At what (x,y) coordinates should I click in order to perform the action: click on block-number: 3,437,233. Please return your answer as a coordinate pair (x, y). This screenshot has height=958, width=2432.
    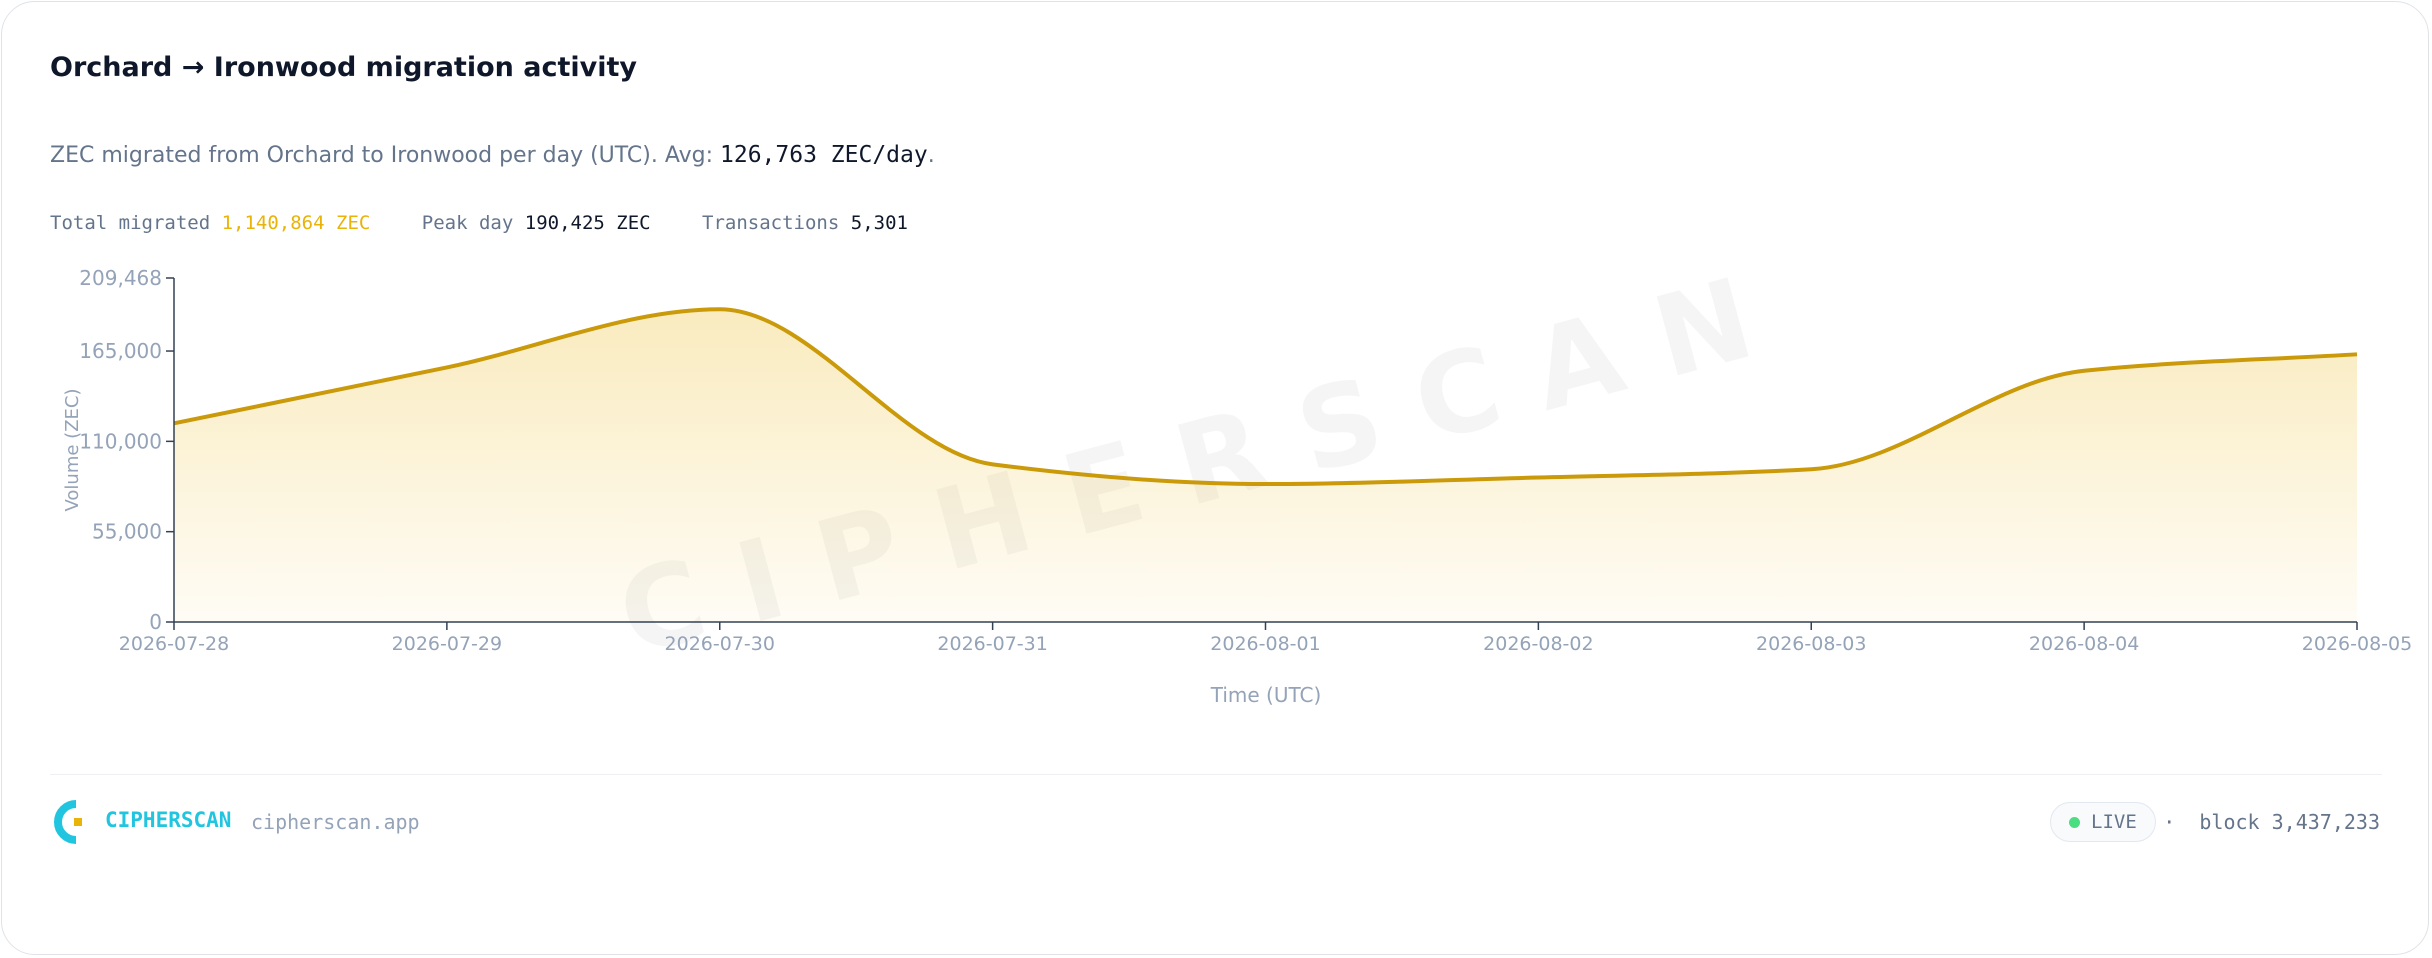
    Looking at the image, I should click on (2325, 822).